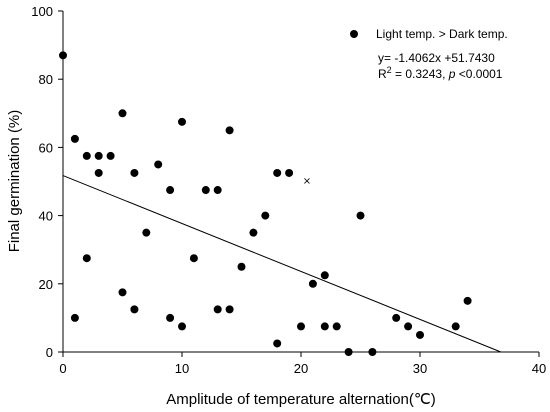  Describe the element at coordinates (46, 79) in the screenshot. I see `y-tick-label: 80` at that location.